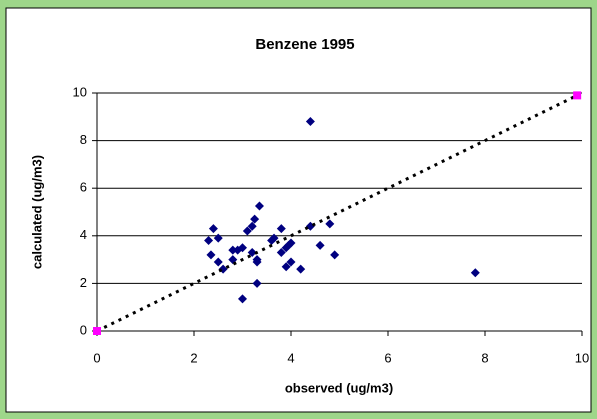 Image resolution: width=597 pixels, height=419 pixels. Describe the element at coordinates (304, 44) in the screenshot. I see `chart-title: Benzene 1995` at that location.